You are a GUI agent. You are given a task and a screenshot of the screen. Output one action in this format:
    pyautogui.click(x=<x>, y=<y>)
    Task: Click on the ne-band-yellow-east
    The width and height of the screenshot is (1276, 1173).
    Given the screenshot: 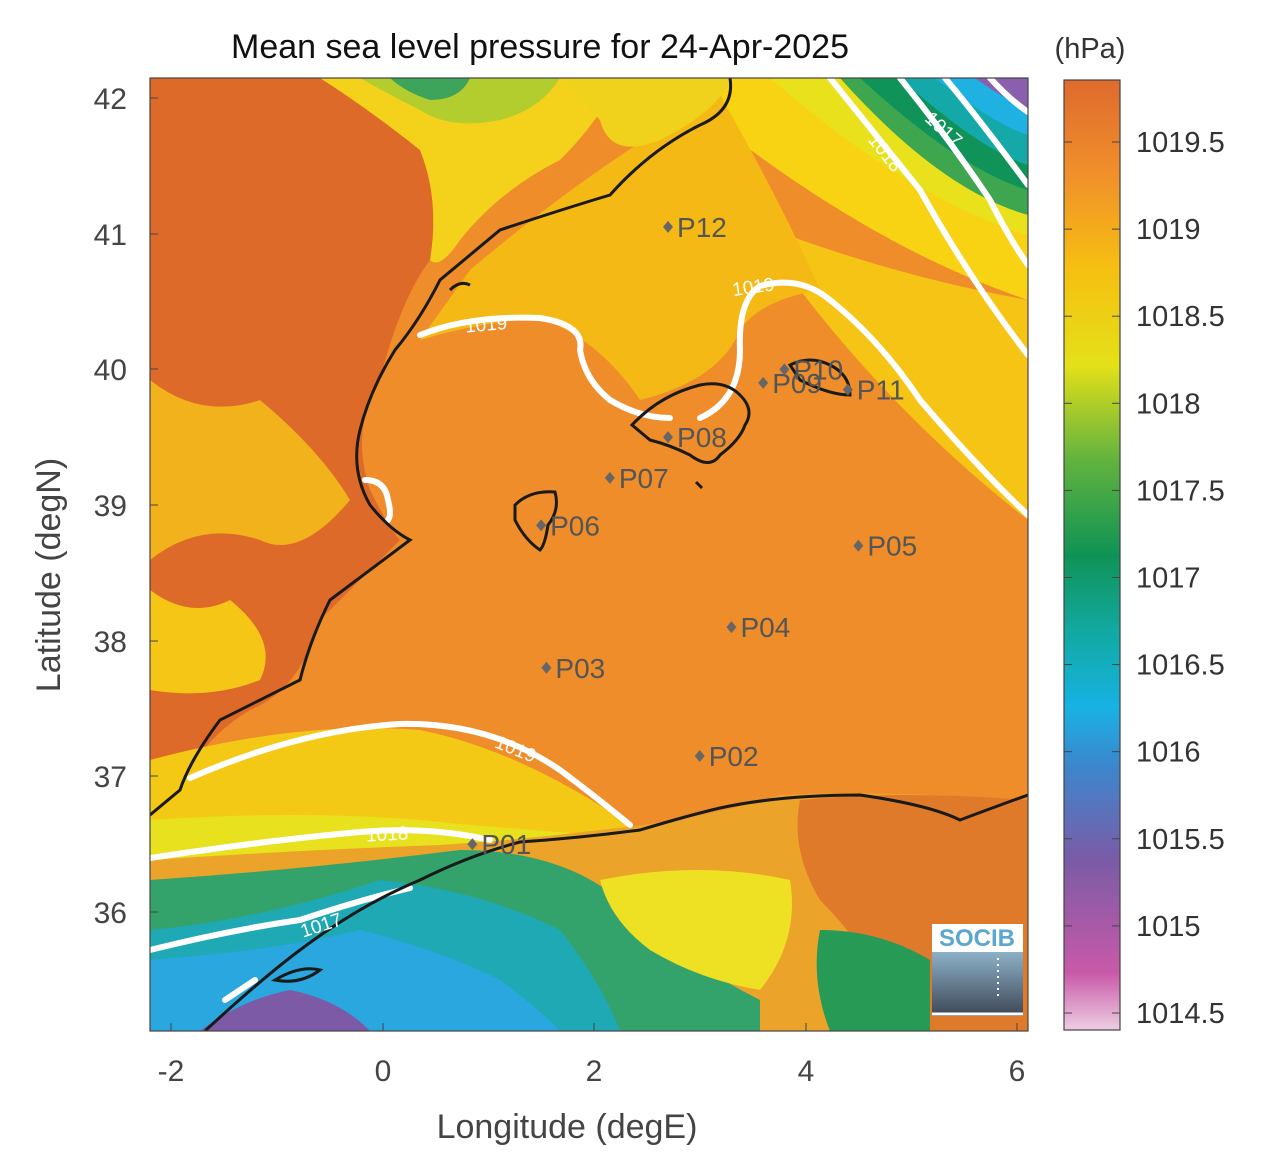 What is the action you would take?
    pyautogui.click(x=864, y=360)
    